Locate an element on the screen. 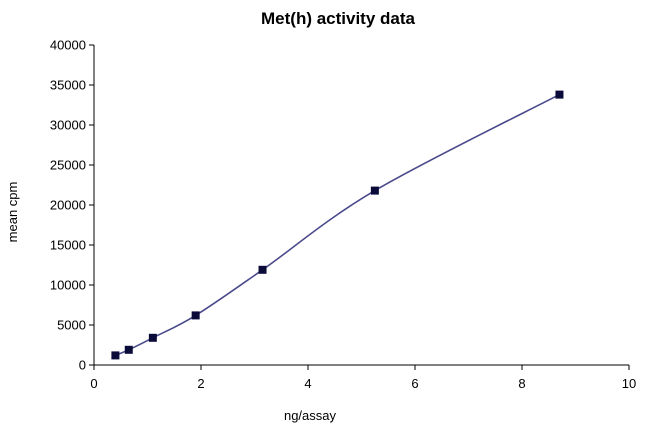 This screenshot has width=650, height=437. x-axis-ticks: 0 2 4 6 8 10 is located at coordinates (363, 378).